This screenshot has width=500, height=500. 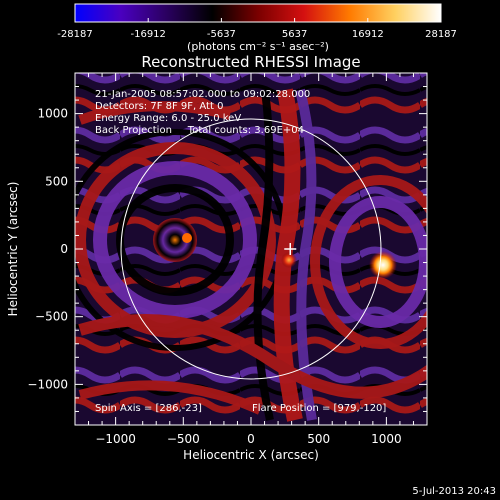 I want to click on colorbar-units: (photons cm⁻² s⁻¹ asec⁻²), so click(x=258, y=46).